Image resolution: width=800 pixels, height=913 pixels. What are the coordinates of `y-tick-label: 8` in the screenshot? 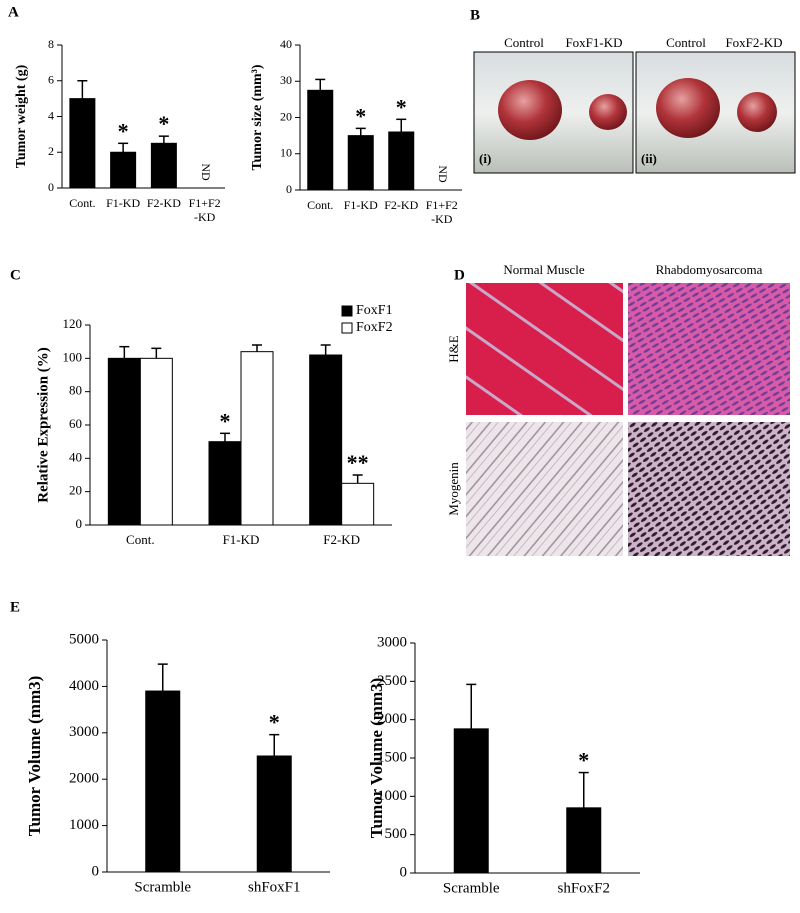 It's located at (51, 44).